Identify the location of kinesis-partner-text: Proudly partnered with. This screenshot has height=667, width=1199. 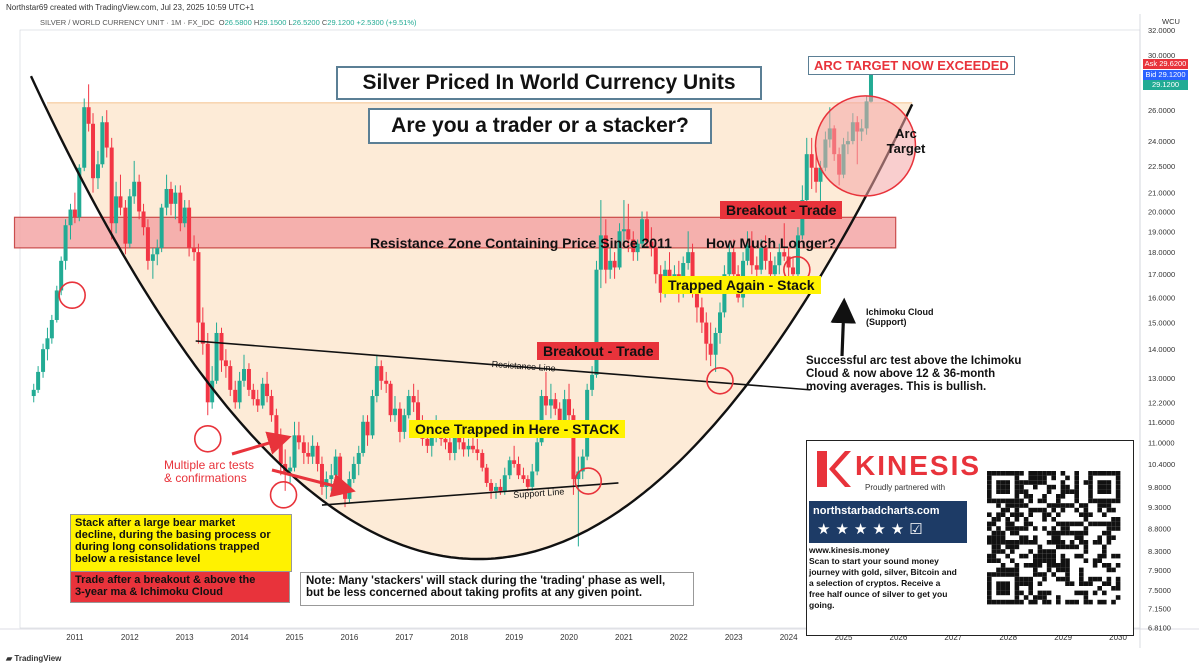
(905, 487).